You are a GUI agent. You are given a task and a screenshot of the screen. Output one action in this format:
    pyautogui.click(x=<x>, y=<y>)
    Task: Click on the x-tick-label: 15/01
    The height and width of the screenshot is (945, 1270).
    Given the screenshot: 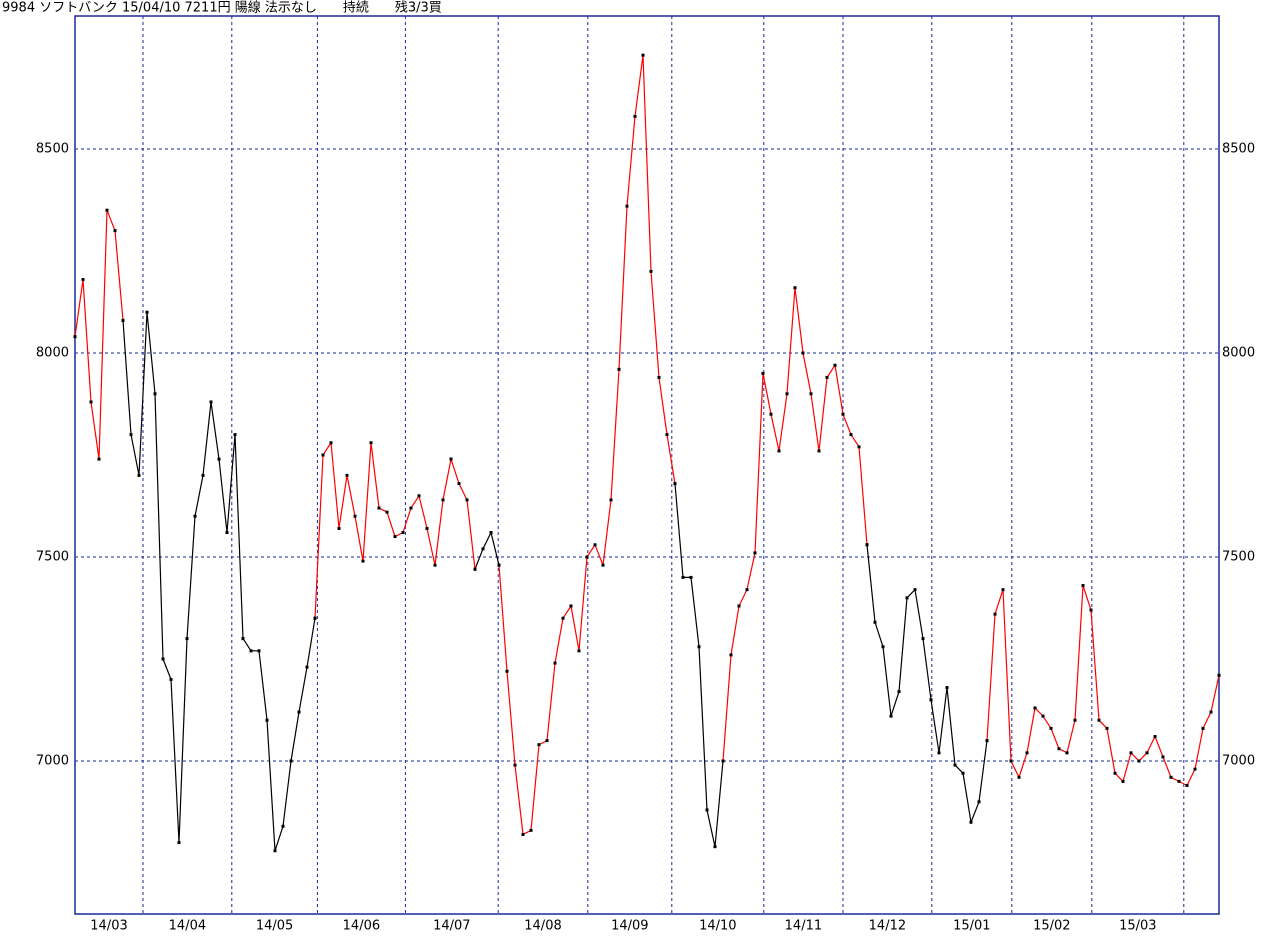 What is the action you would take?
    pyautogui.click(x=971, y=926)
    